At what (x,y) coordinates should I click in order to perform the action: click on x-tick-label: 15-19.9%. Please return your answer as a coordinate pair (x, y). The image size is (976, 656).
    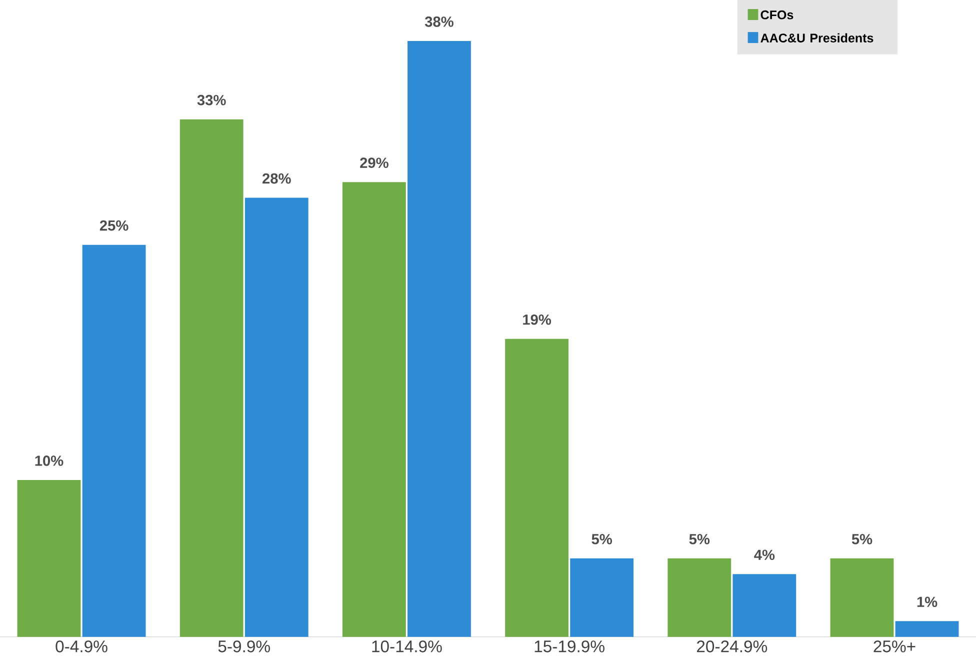
    Looking at the image, I should click on (569, 646).